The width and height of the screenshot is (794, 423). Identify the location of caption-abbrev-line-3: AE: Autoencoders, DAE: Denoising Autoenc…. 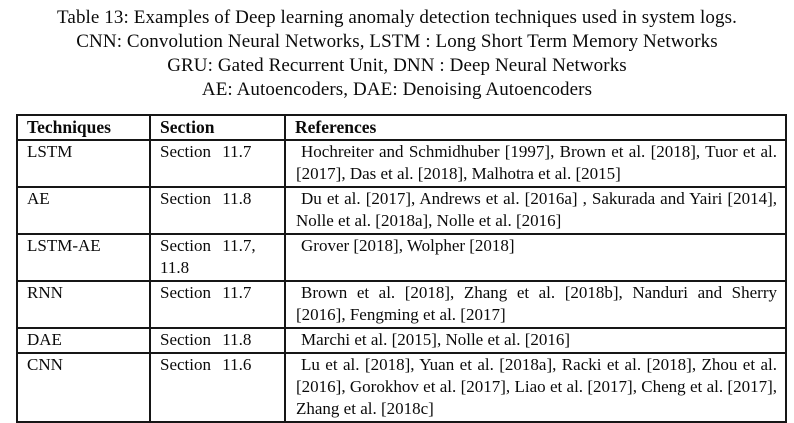
(397, 89).